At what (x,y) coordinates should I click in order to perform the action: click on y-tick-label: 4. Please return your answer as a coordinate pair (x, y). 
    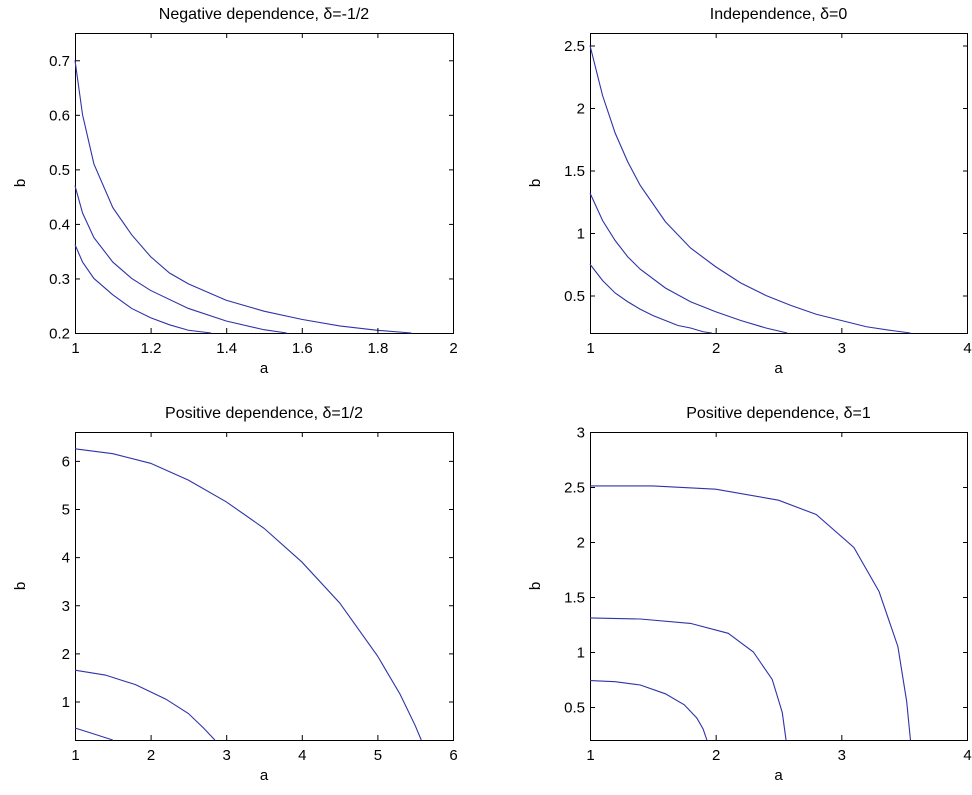
    Looking at the image, I should click on (66, 558).